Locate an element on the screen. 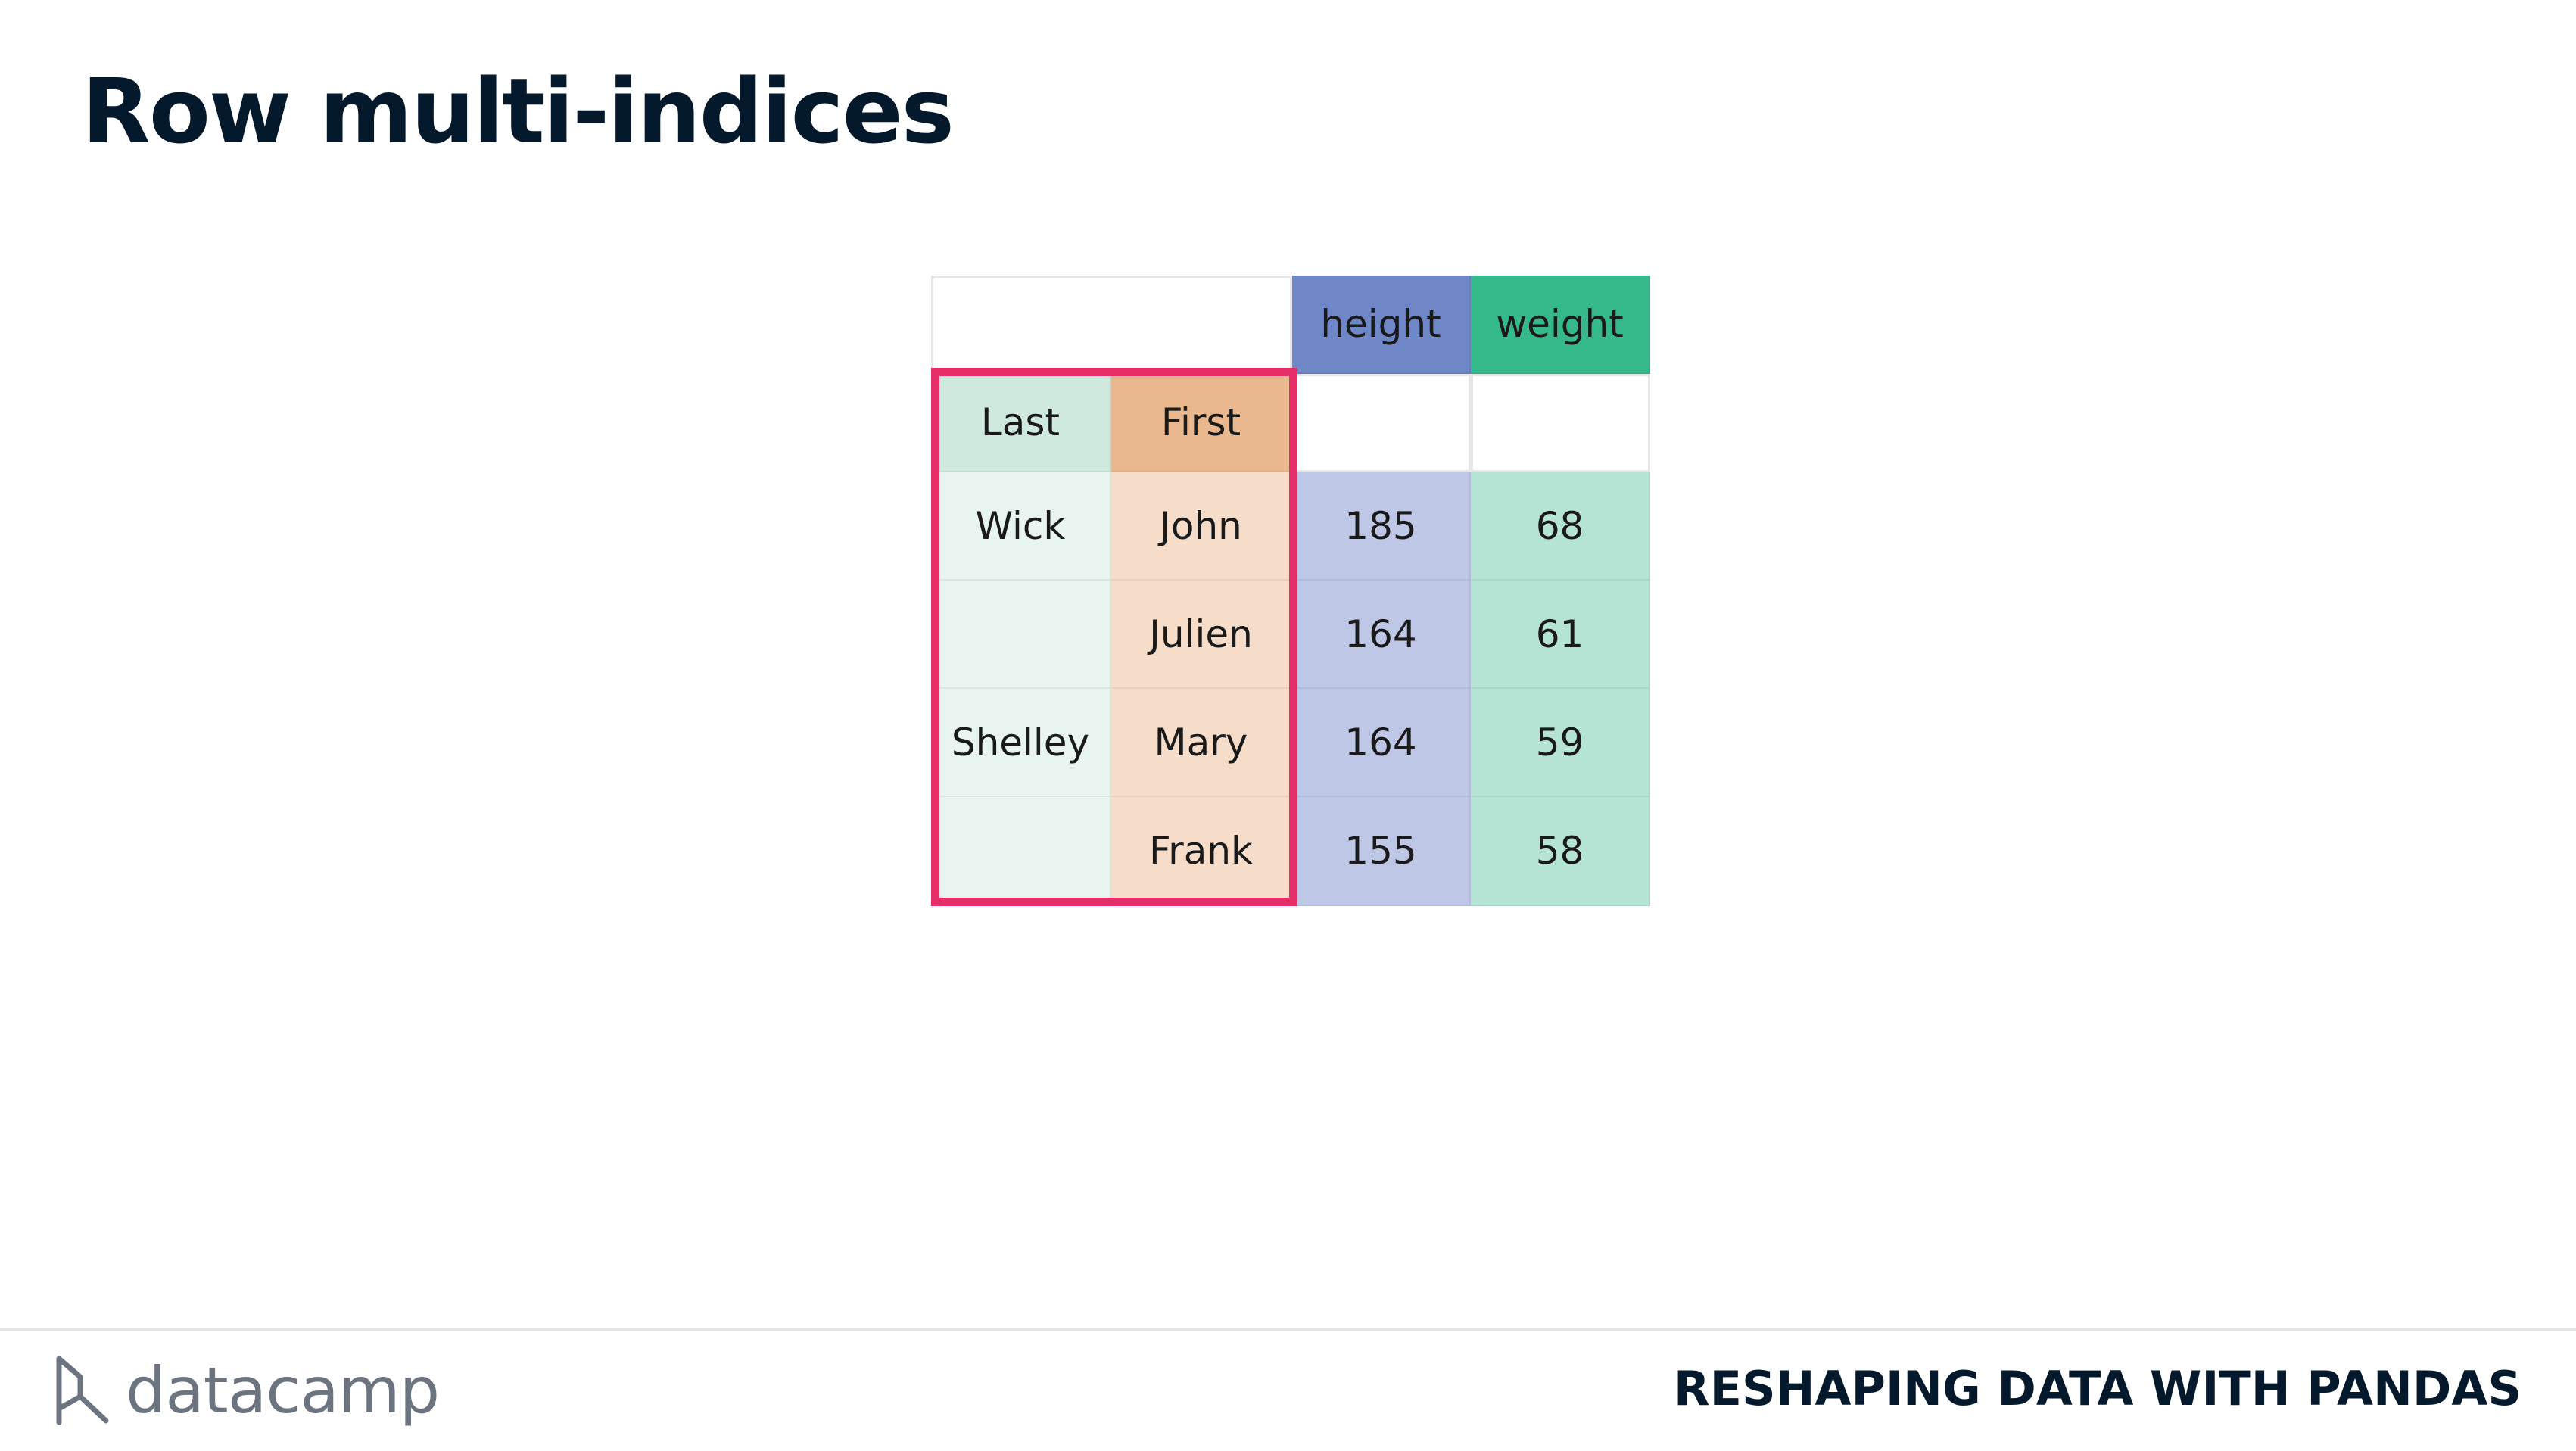  column-header-height: height is located at coordinates (1381, 325).